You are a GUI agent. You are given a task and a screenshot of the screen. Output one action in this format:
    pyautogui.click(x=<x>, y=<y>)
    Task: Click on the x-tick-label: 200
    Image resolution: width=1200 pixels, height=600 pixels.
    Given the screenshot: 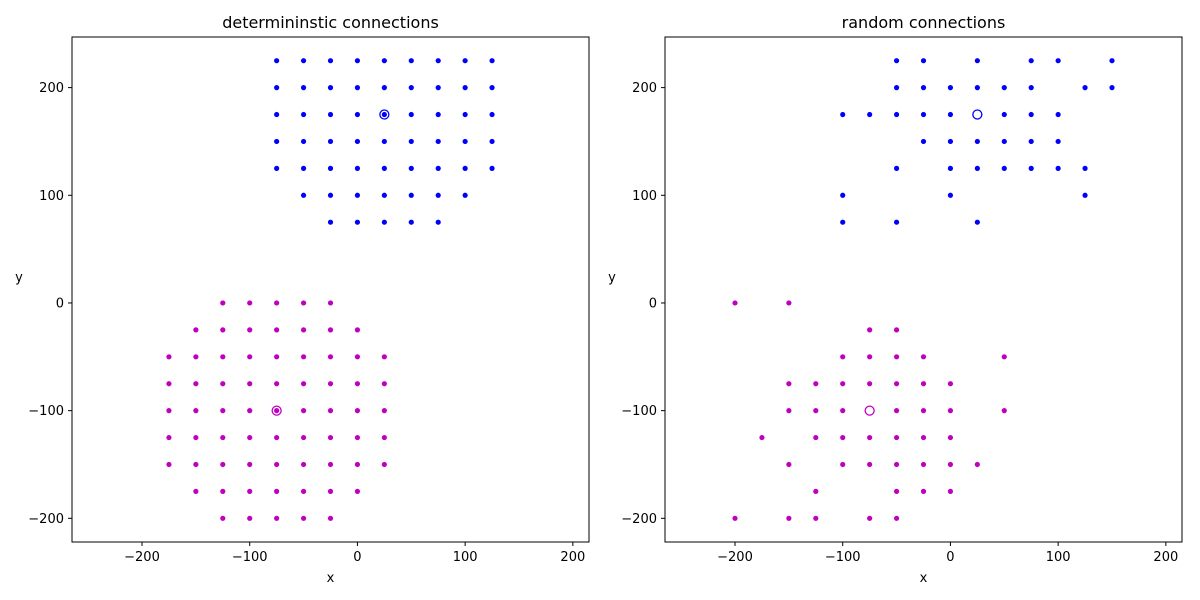 What is the action you would take?
    pyautogui.click(x=572, y=557)
    